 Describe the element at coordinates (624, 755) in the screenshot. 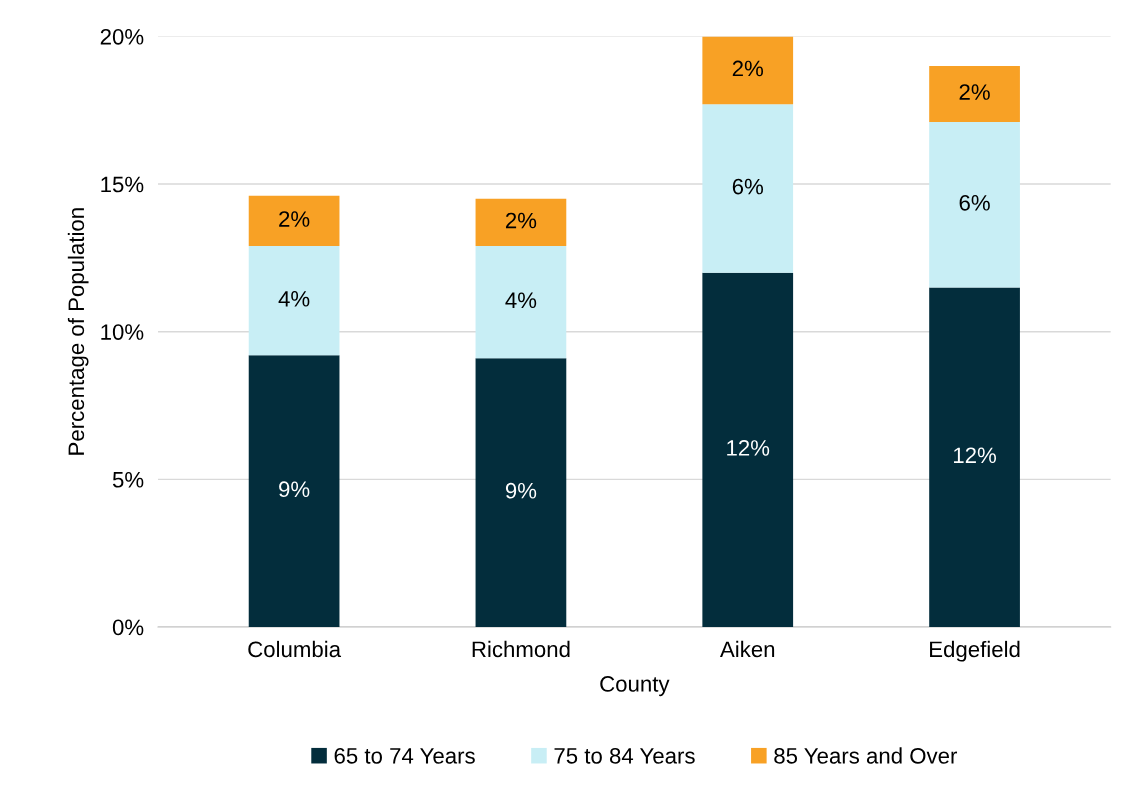

I see `legend-label: 75 to 84 Years` at that location.